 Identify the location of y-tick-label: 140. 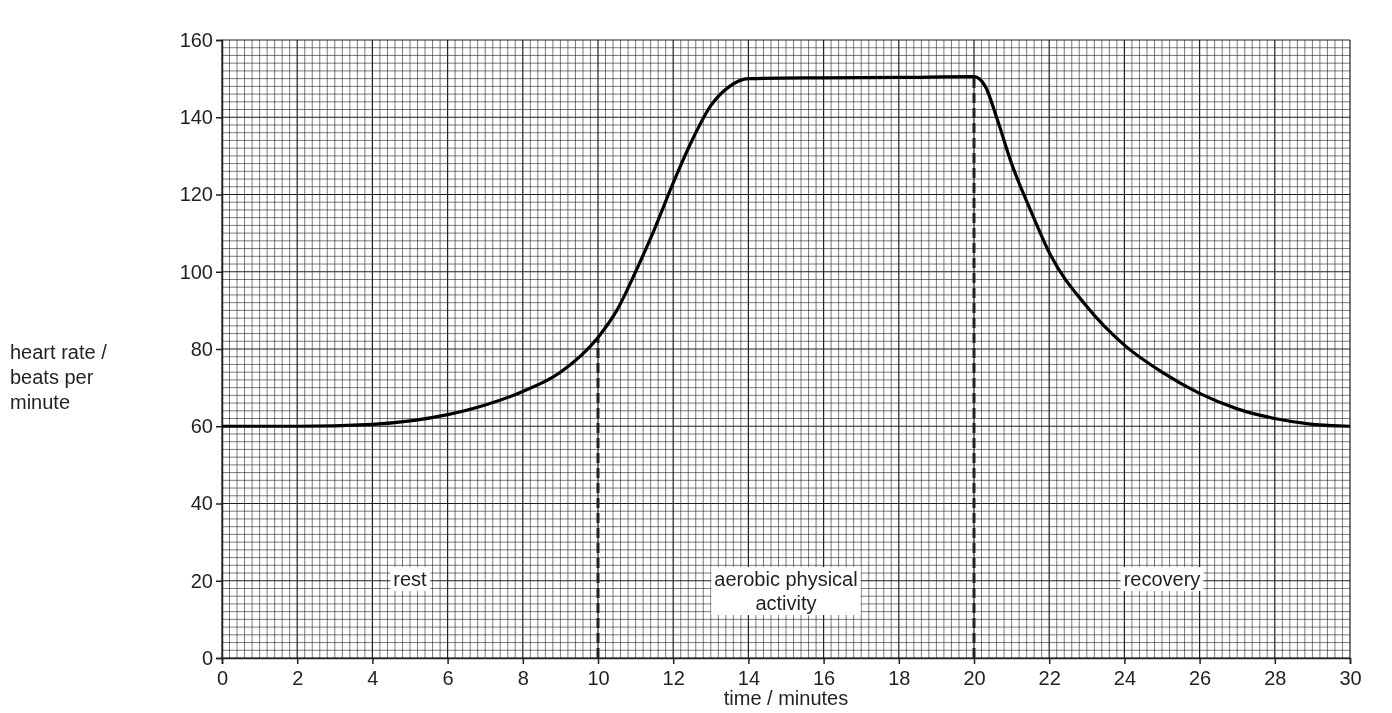
(196, 117).